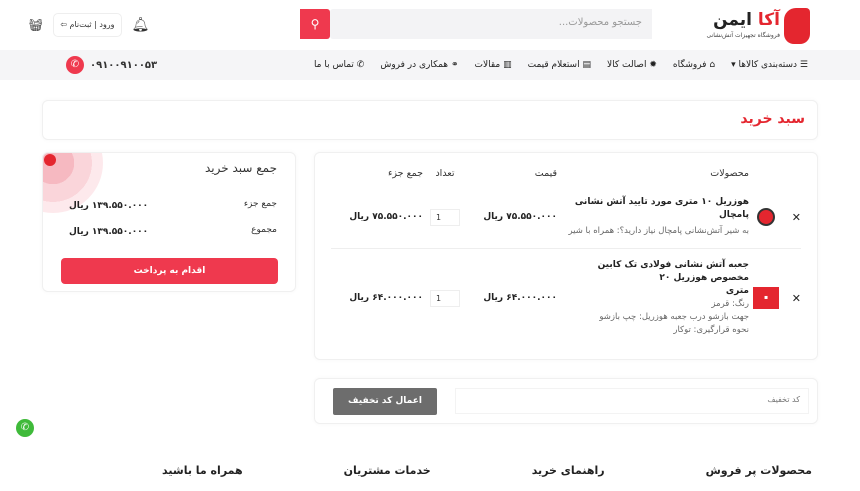 The width and height of the screenshot is (860, 491). Describe the element at coordinates (743, 35) in the screenshot. I see `logo-subtitle: فروشگاه تجهیزات آتش‌نشانی` at that location.